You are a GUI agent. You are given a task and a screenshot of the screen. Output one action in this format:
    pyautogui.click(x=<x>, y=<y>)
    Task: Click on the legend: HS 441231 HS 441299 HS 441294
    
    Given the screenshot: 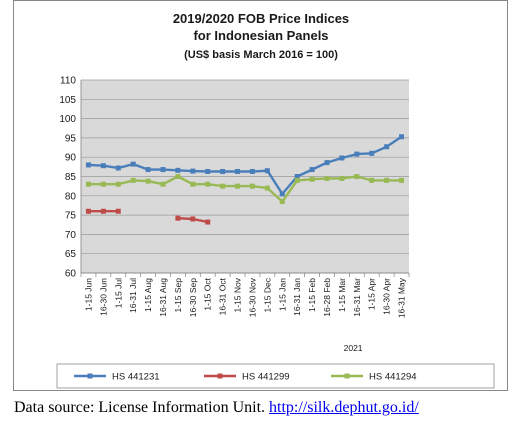 What is the action you would take?
    pyautogui.click(x=245, y=377)
    